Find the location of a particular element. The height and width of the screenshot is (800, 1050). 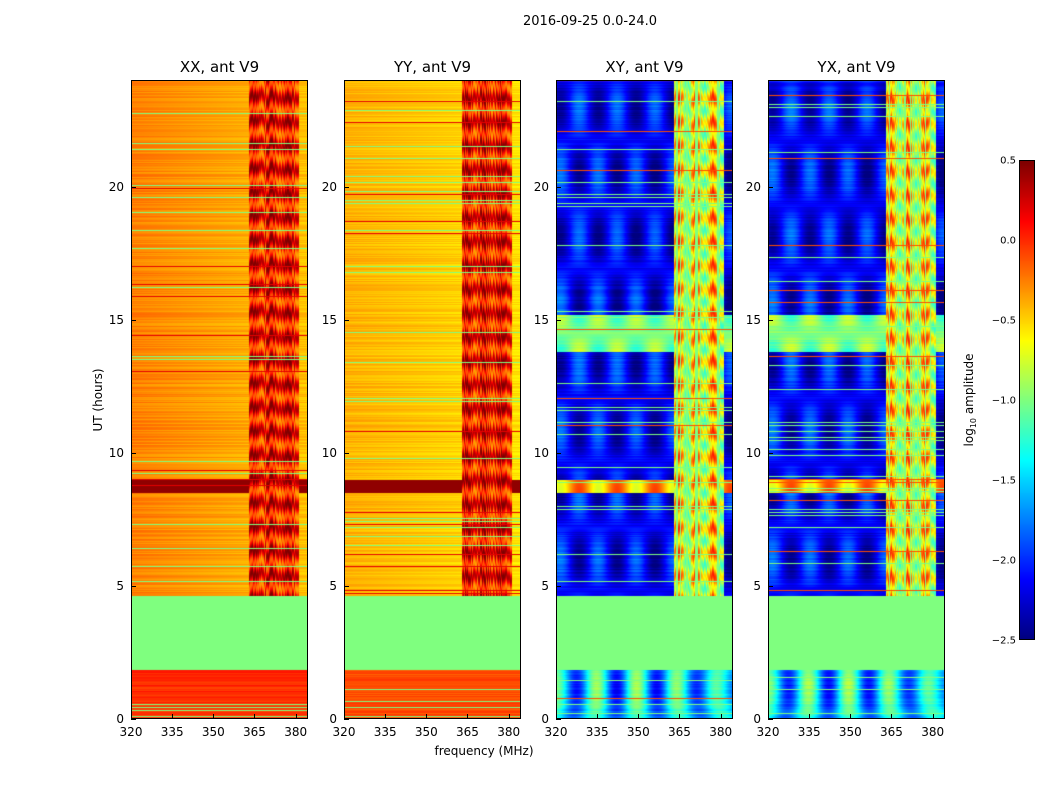

panel-title: XY, ant V9 is located at coordinates (644, 67).